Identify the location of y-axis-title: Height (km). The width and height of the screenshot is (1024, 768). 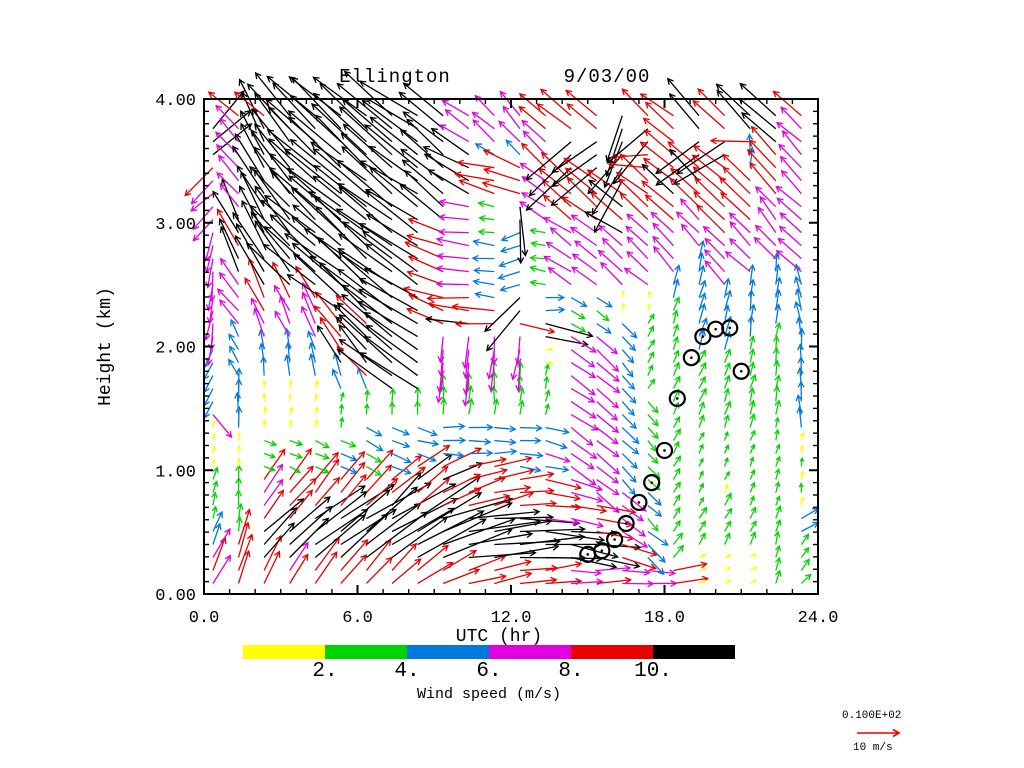
(106, 346).